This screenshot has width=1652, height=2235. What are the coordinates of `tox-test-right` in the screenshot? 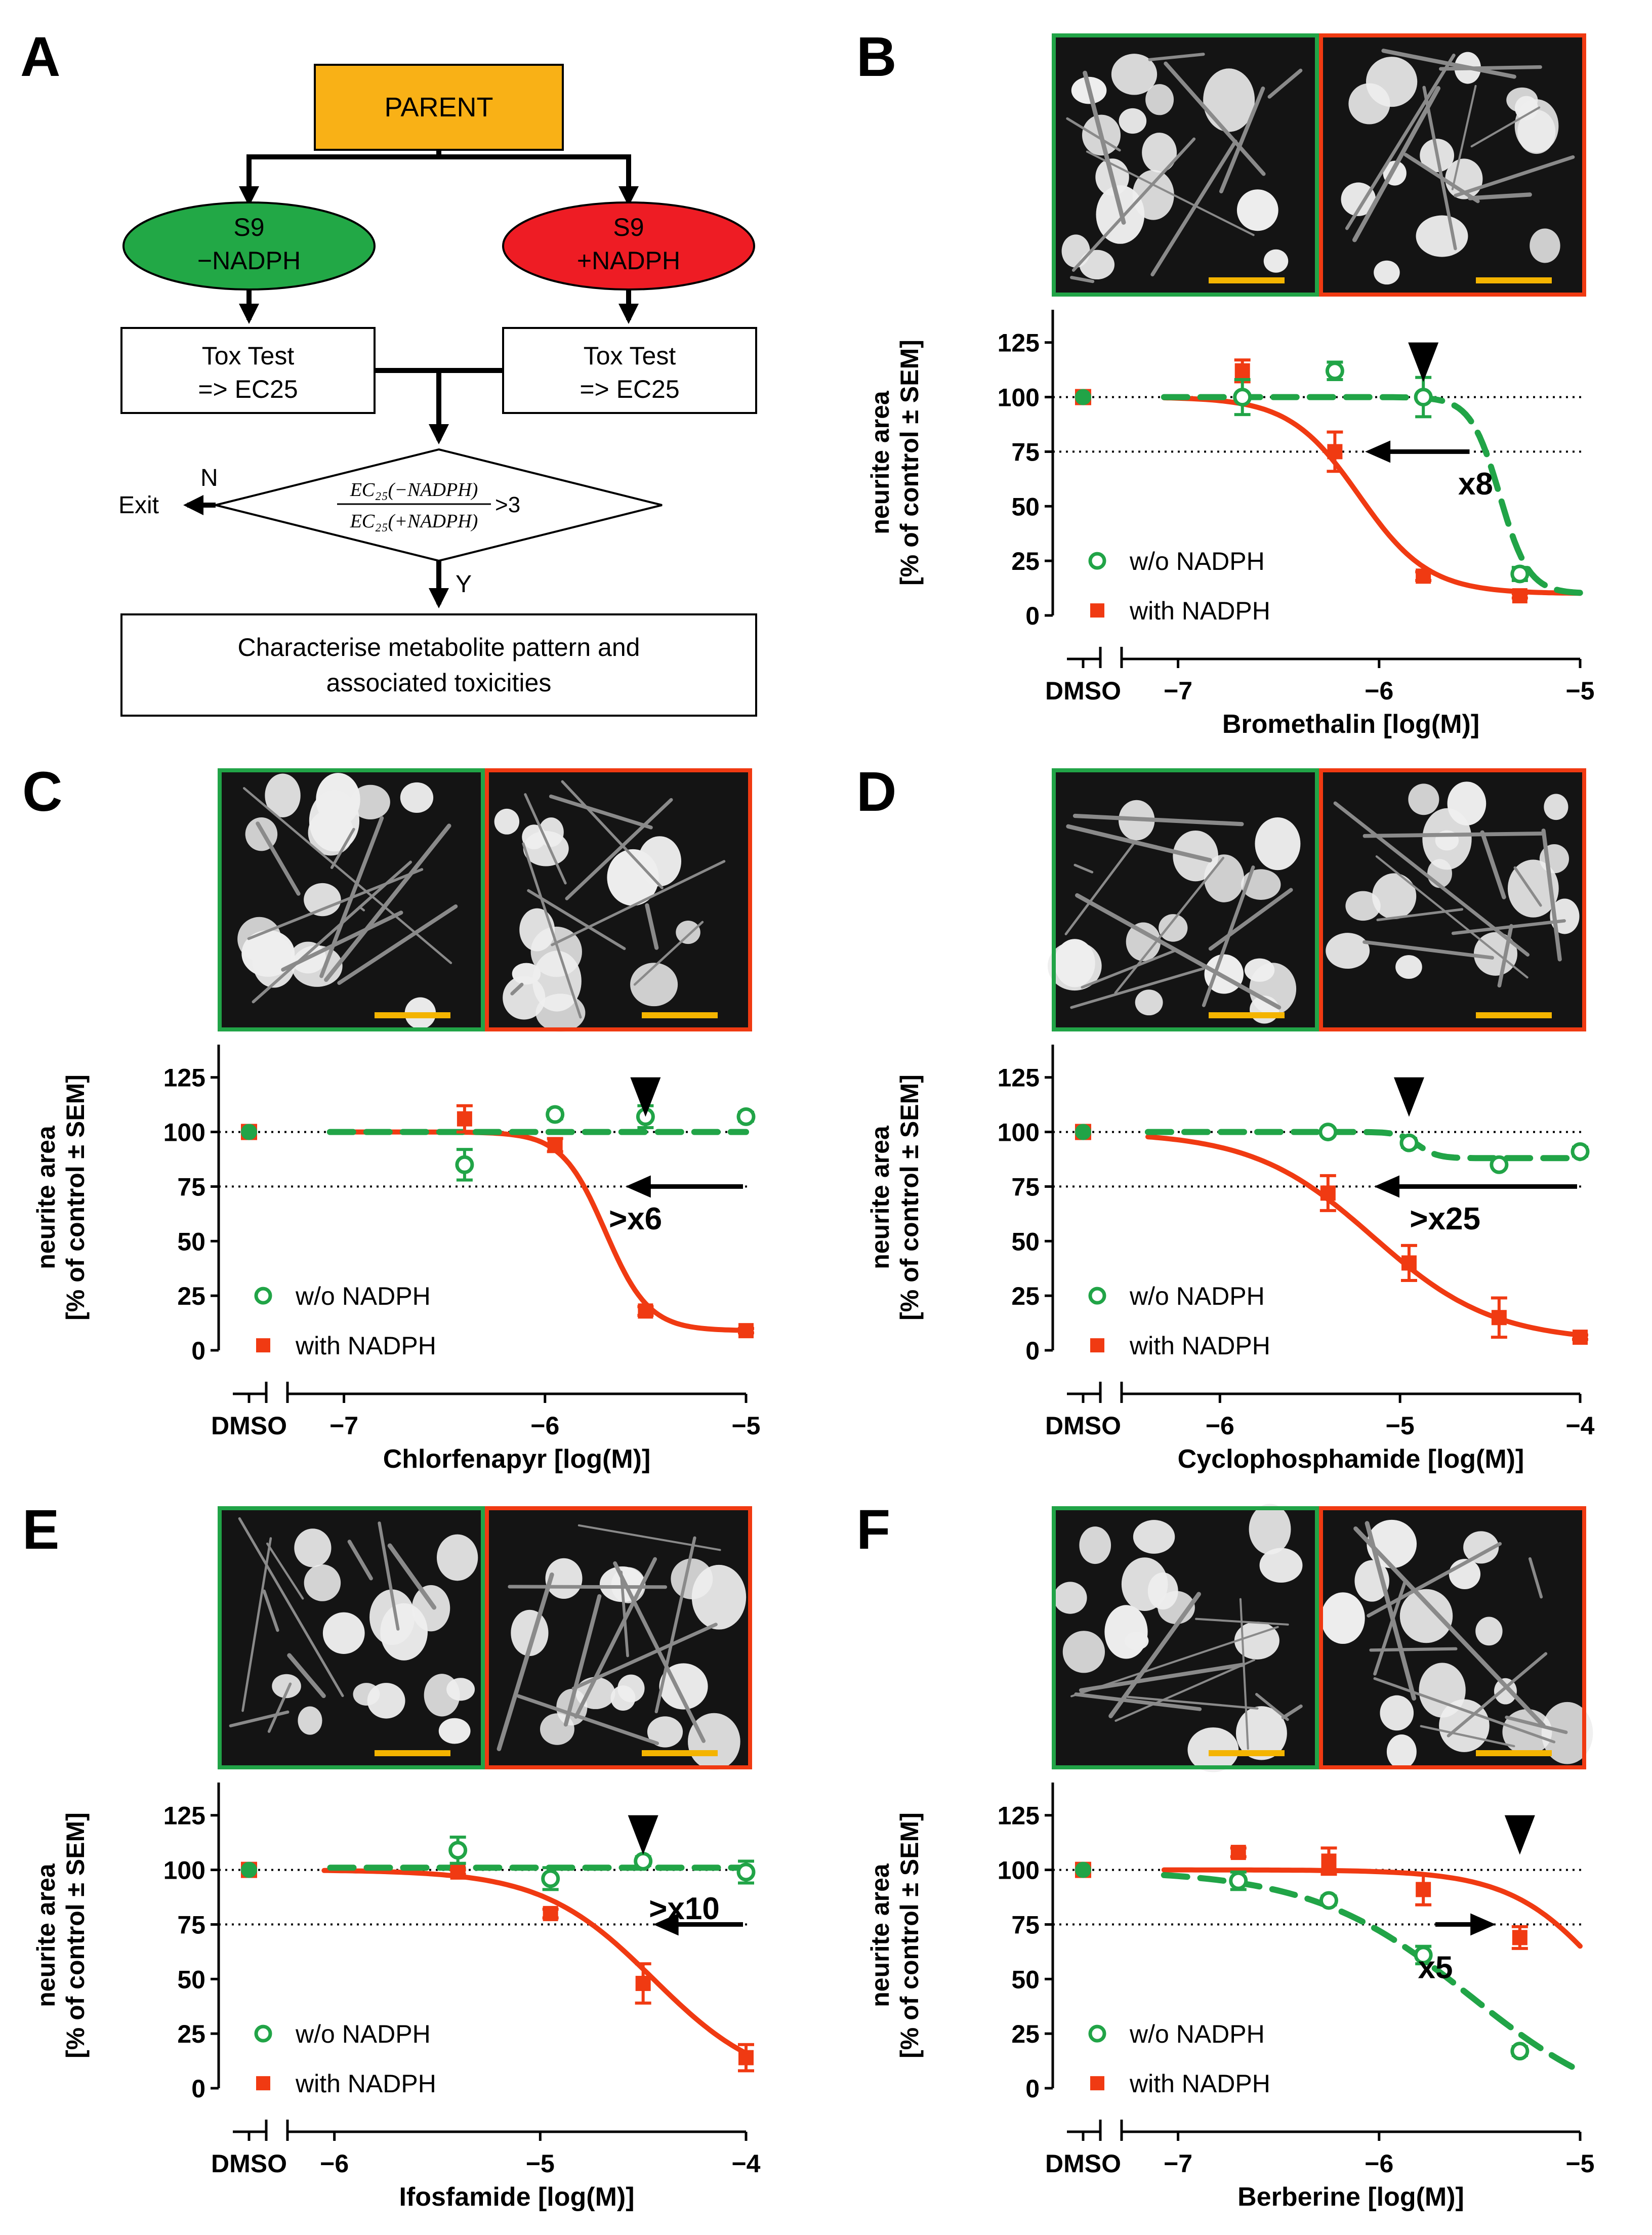 It's located at (629, 370).